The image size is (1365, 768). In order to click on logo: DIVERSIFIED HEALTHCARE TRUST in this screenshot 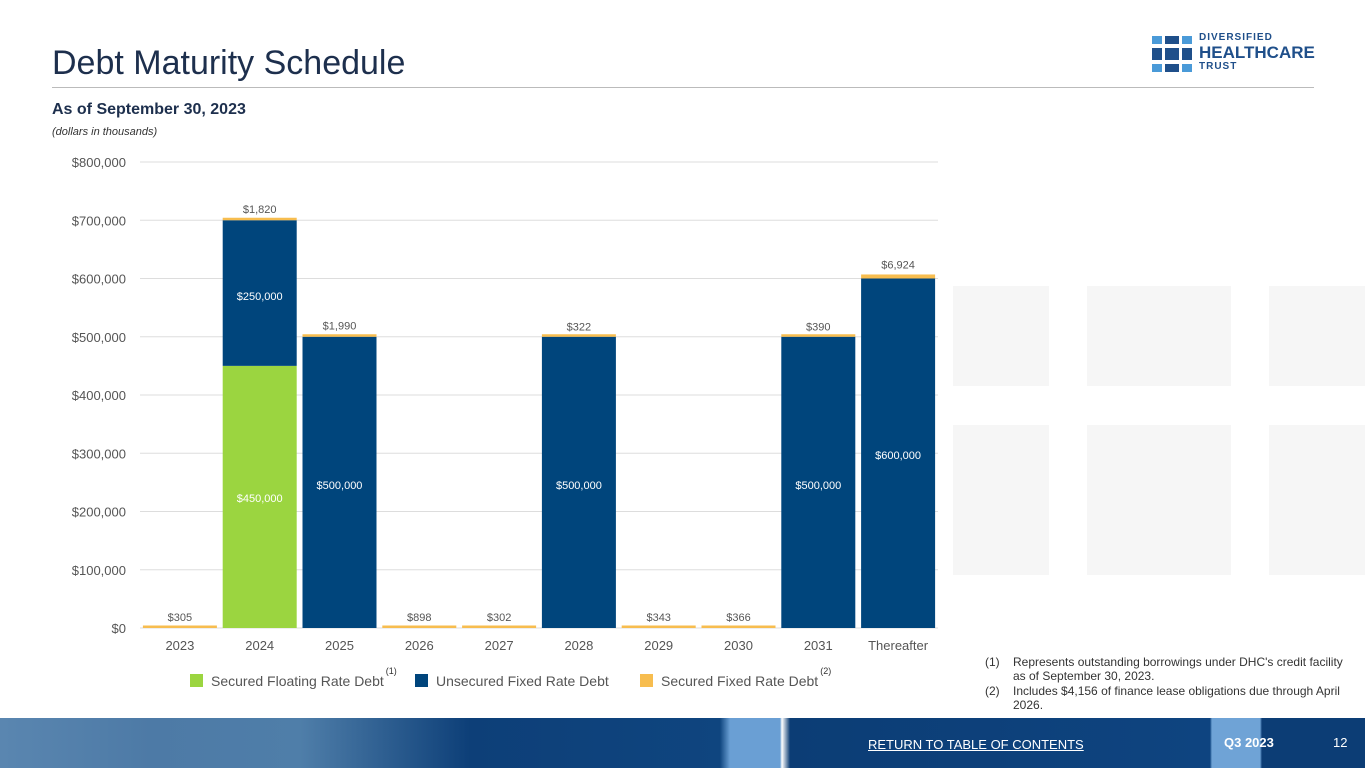, I will do `click(1257, 52)`.